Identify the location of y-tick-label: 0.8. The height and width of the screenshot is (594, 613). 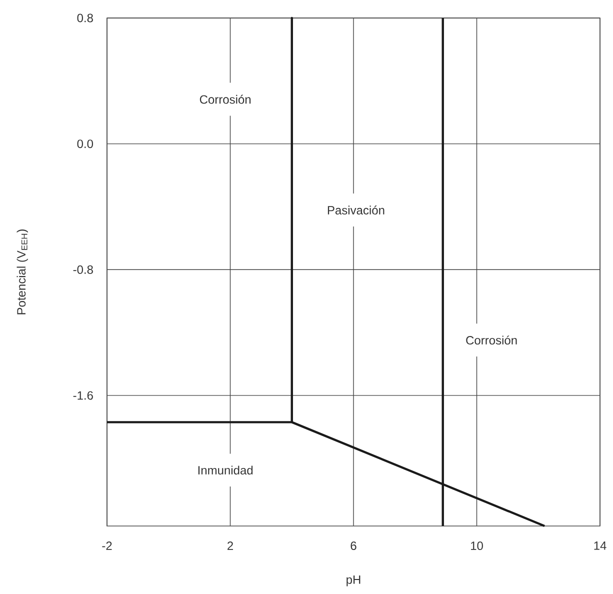
(85, 18).